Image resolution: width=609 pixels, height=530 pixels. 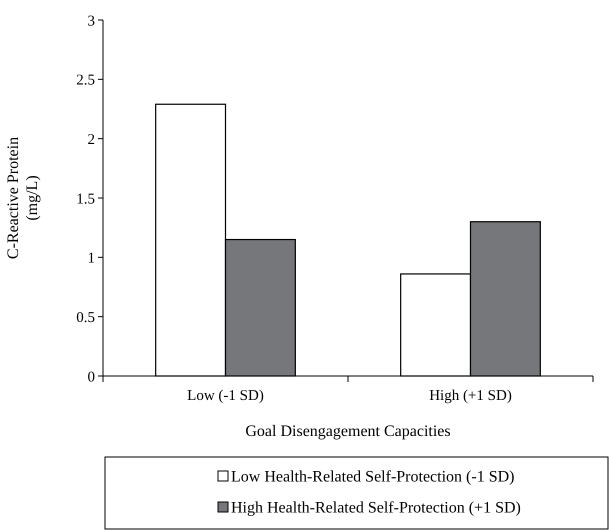 What do you see at coordinates (470, 396) in the screenshot?
I see `x-tick-label: High (+1 SD)` at bounding box center [470, 396].